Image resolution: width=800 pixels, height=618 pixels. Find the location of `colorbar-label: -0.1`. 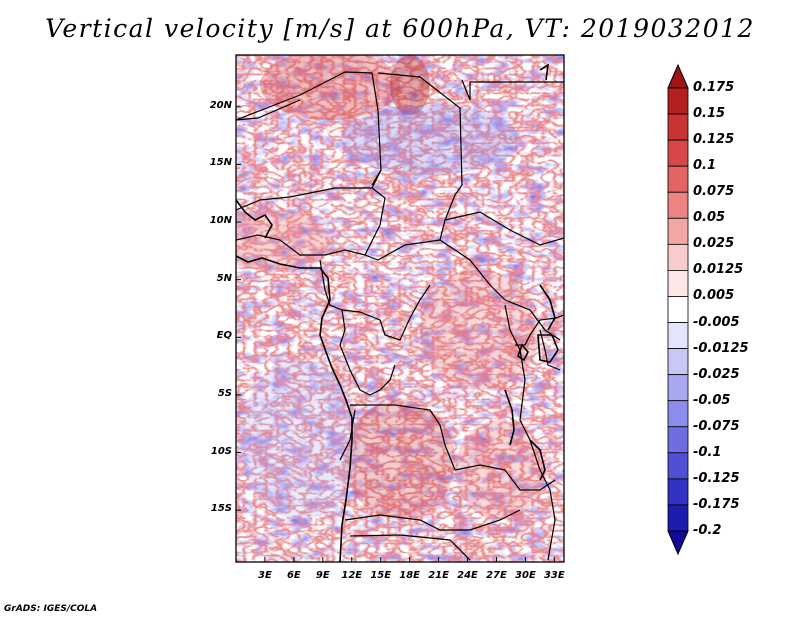

colorbar-label: -0.1 is located at coordinates (707, 452).